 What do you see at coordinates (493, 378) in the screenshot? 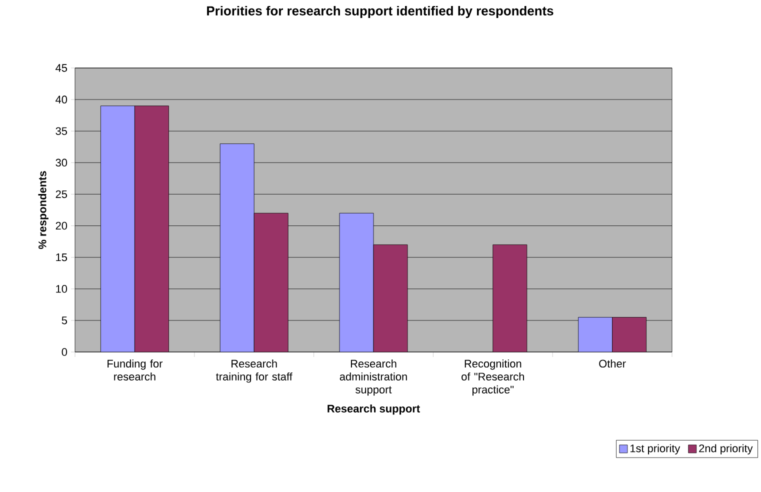
I see `x-tick-label: Recognition of "Research practice"` at bounding box center [493, 378].